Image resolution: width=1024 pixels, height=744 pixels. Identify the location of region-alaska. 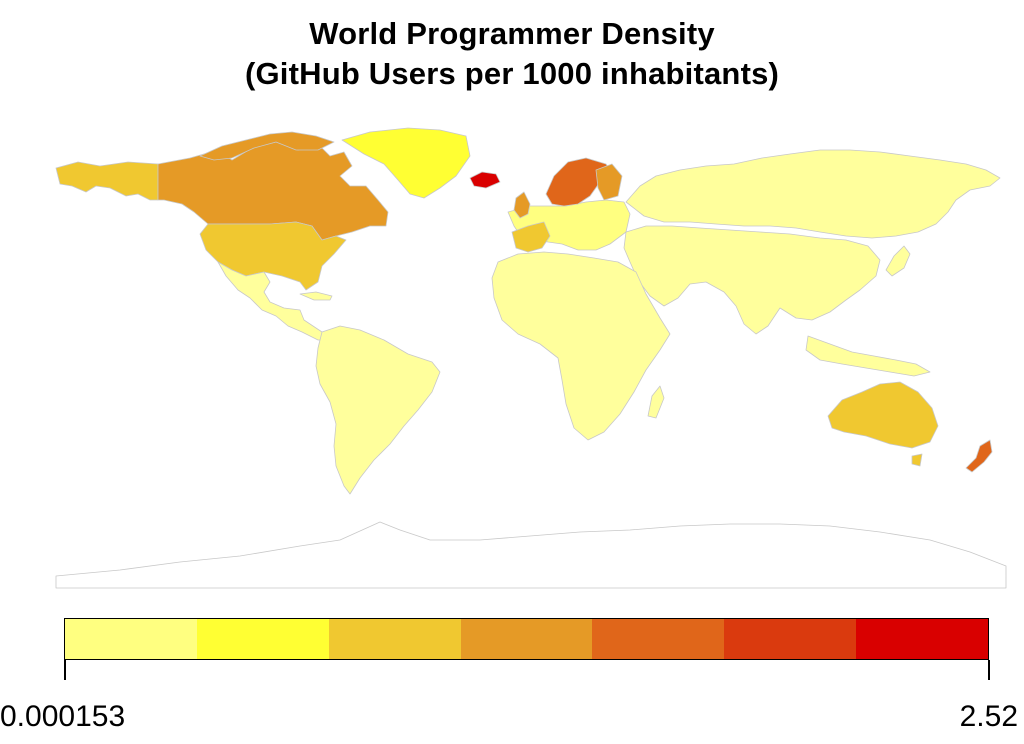
(107, 181).